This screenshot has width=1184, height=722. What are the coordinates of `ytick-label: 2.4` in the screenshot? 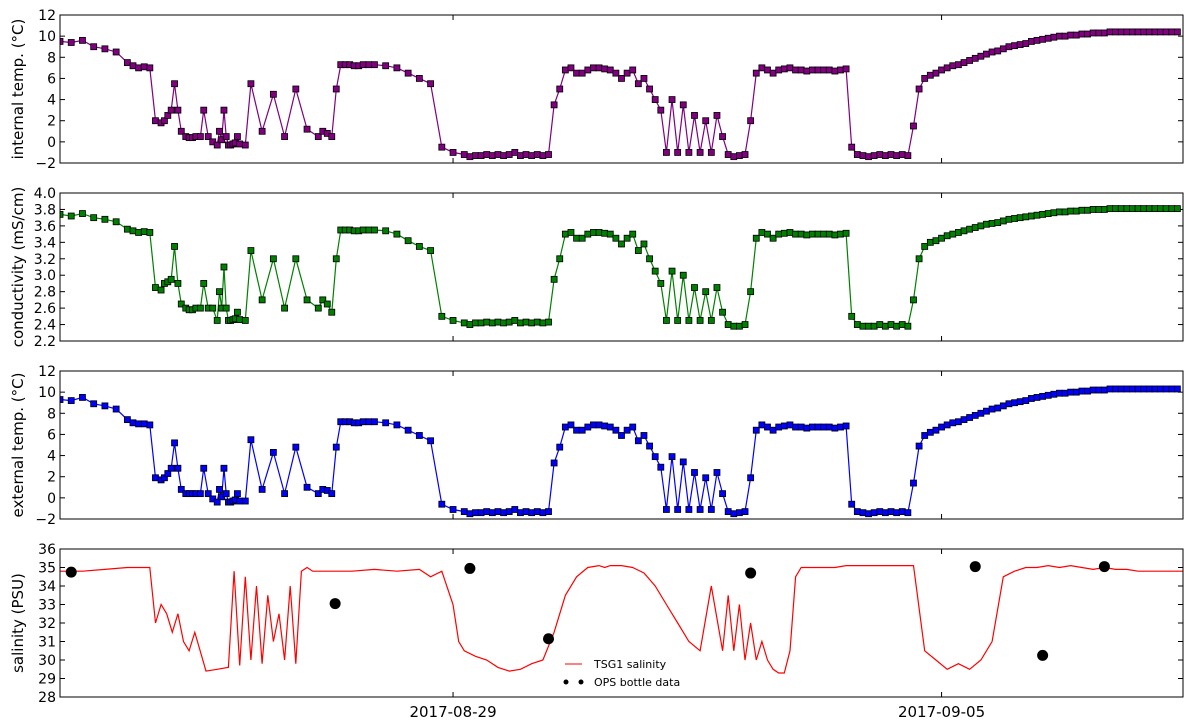 It's located at (45, 326).